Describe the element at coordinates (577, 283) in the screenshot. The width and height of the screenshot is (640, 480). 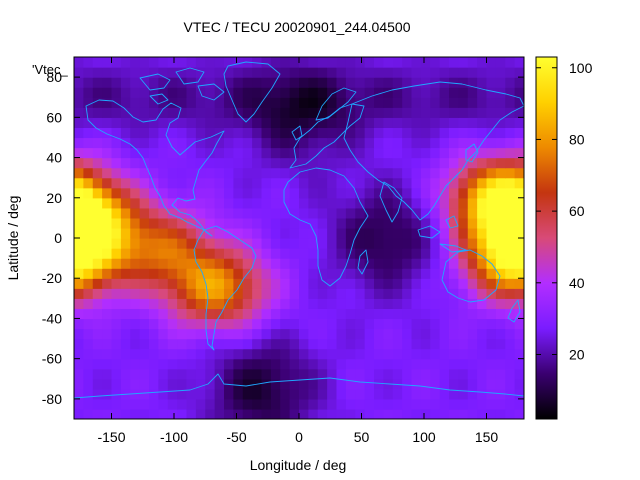
I see `colorbar-tick-label: 40` at that location.